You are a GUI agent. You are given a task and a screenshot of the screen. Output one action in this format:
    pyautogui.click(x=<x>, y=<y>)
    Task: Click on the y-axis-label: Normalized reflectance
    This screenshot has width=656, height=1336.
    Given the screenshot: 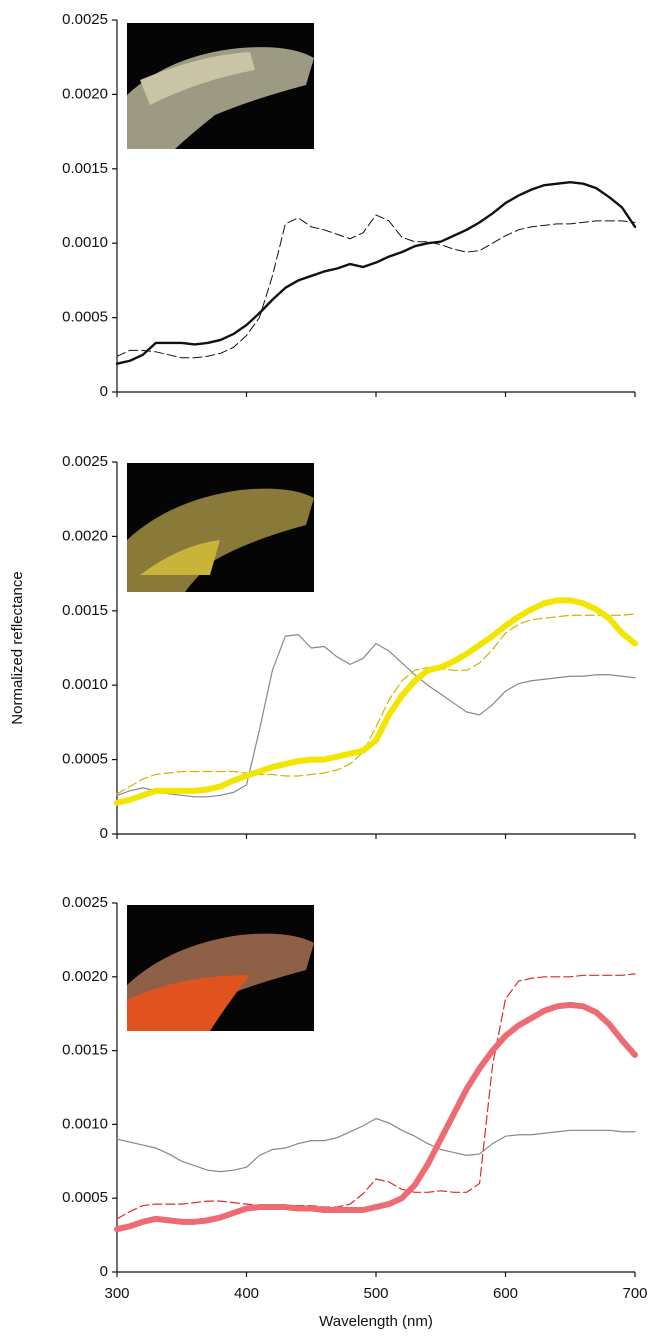 What is the action you would take?
    pyautogui.click(x=17, y=647)
    